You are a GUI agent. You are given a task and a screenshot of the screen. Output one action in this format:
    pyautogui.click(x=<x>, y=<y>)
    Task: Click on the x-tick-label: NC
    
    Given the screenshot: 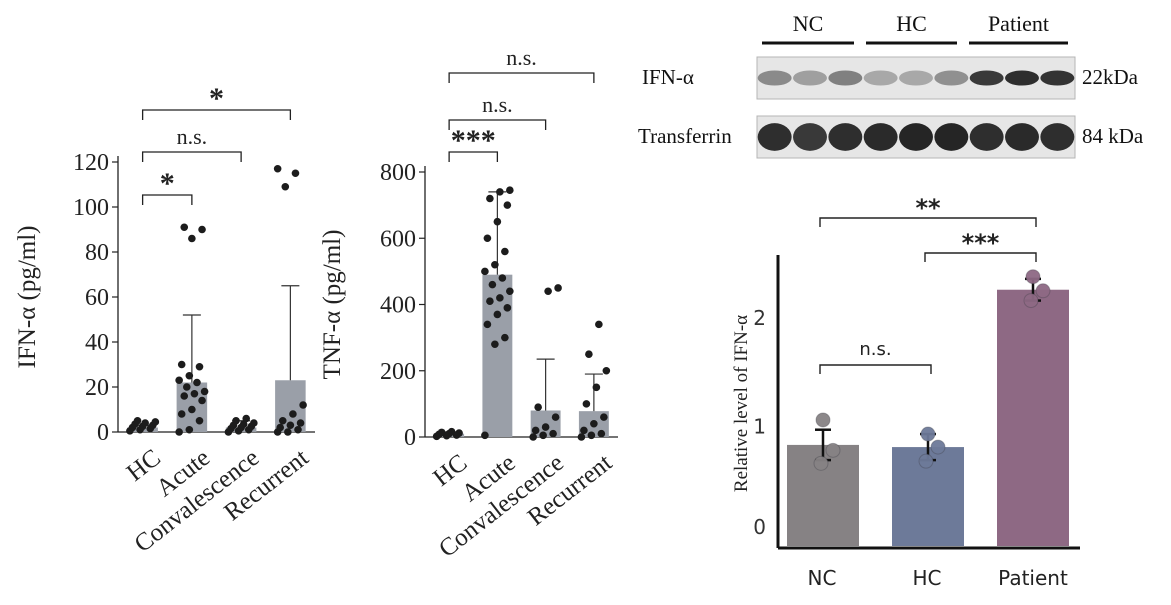 What is the action you would take?
    pyautogui.click(x=822, y=578)
    